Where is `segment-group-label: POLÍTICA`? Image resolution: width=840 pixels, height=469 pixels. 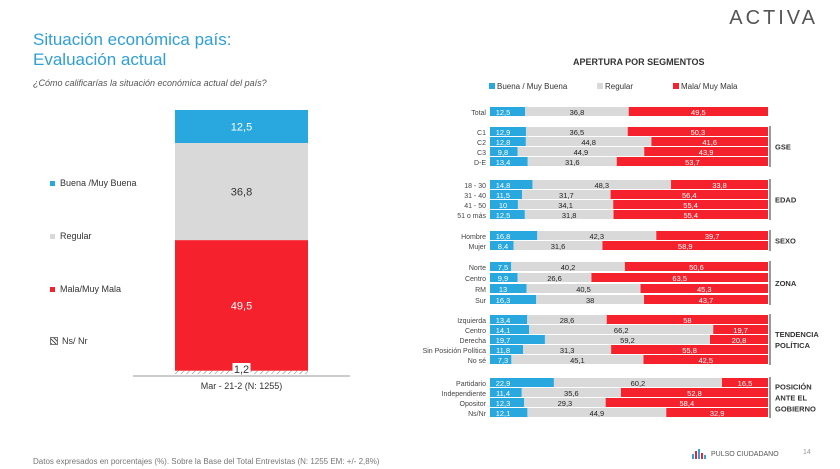 segment-group-label: POLÍTICA is located at coordinates (793, 345).